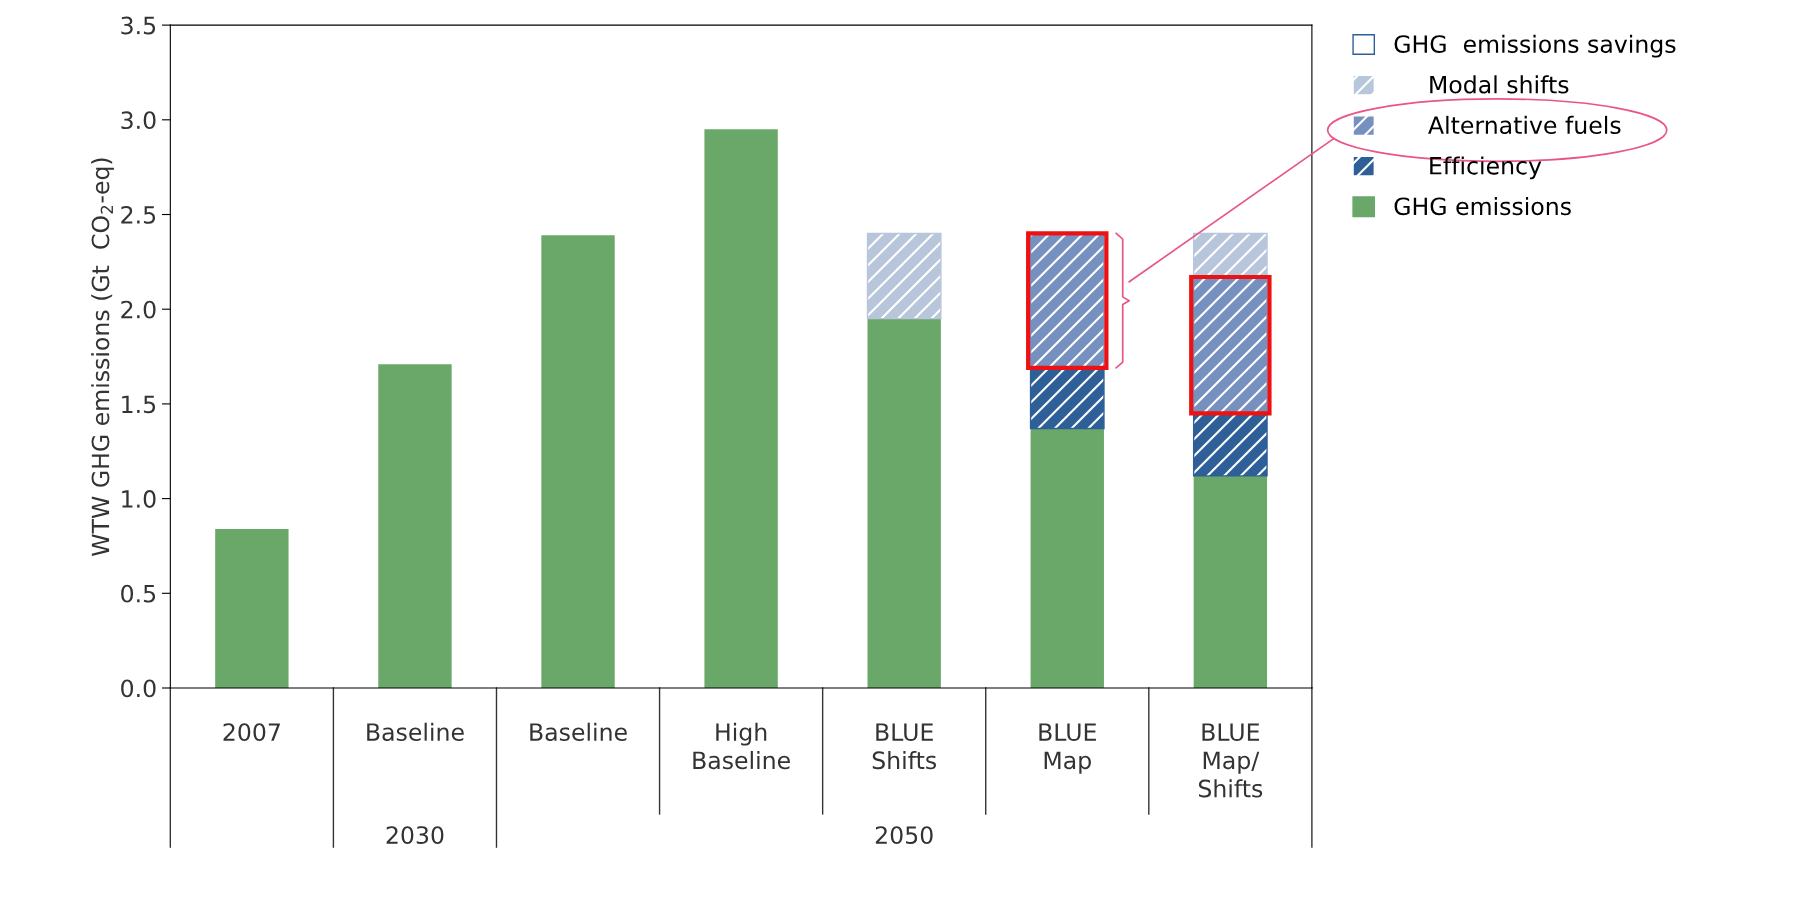  What do you see at coordinates (1067, 748) in the screenshot?
I see `x-tick-label: BLUE Map` at bounding box center [1067, 748].